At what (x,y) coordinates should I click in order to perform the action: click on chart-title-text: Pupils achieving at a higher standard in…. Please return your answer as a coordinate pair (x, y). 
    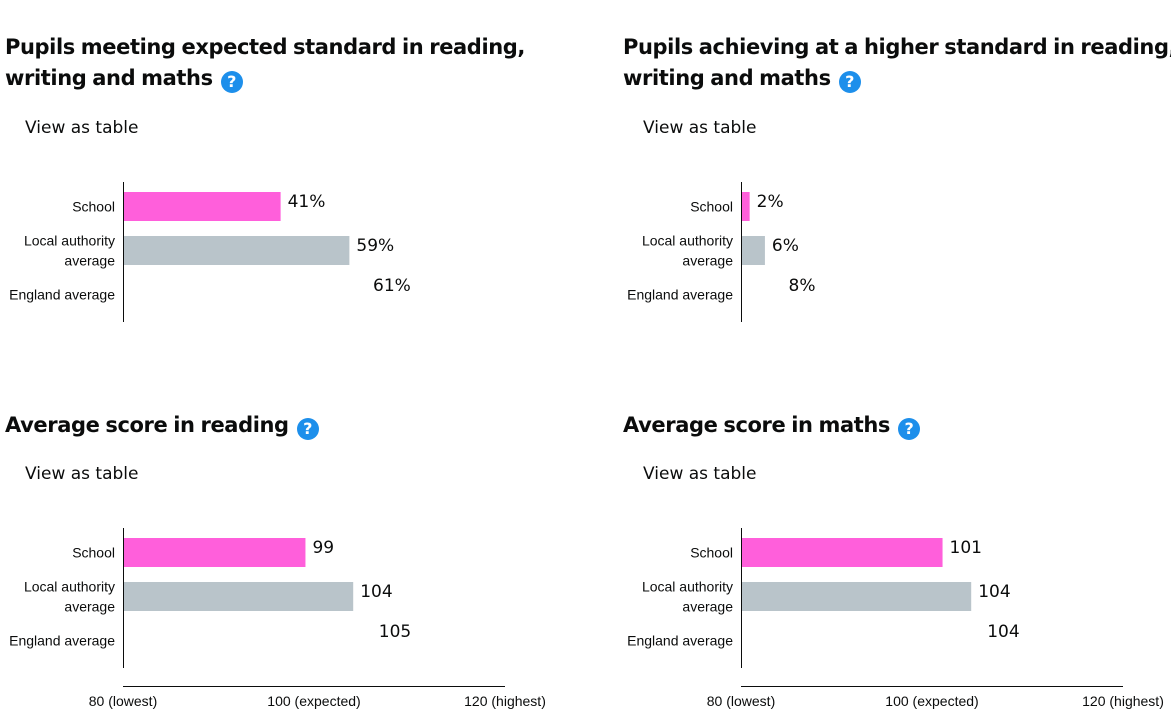
    Looking at the image, I should click on (897, 62).